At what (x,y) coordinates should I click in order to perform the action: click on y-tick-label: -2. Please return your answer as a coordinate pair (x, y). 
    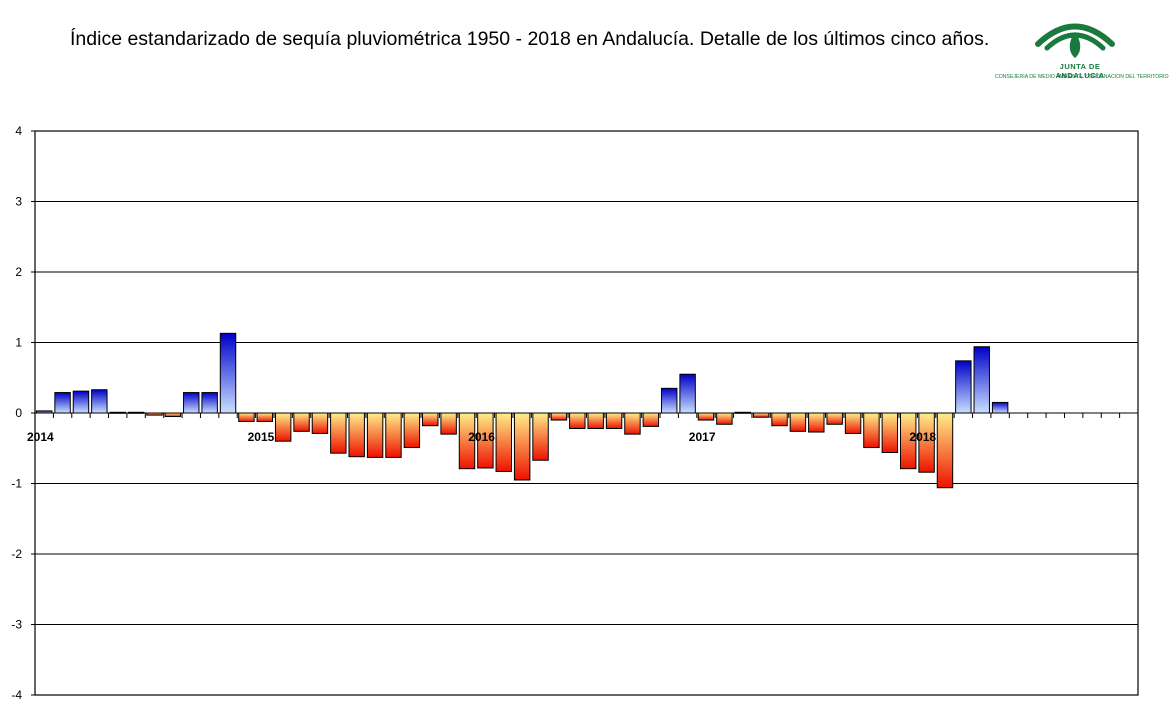
    Looking at the image, I should click on (16, 554).